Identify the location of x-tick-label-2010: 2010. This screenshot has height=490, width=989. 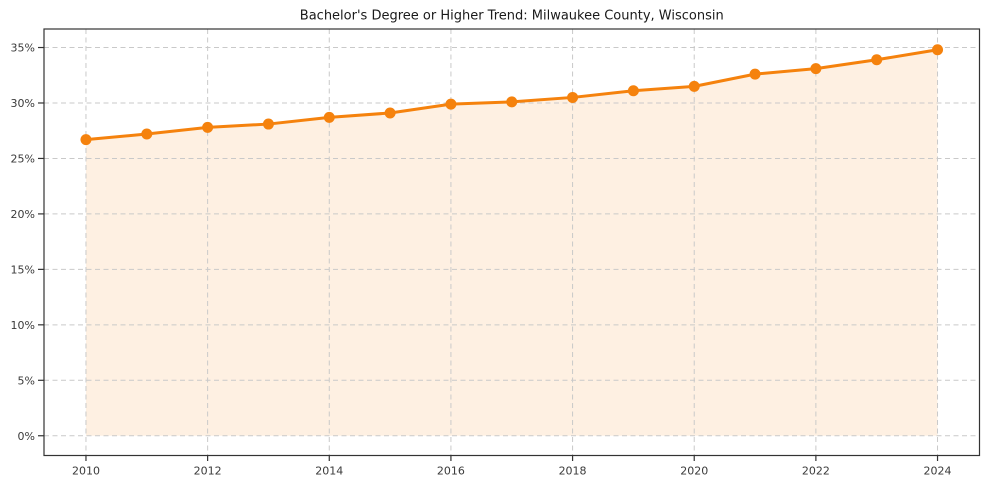
(86, 471).